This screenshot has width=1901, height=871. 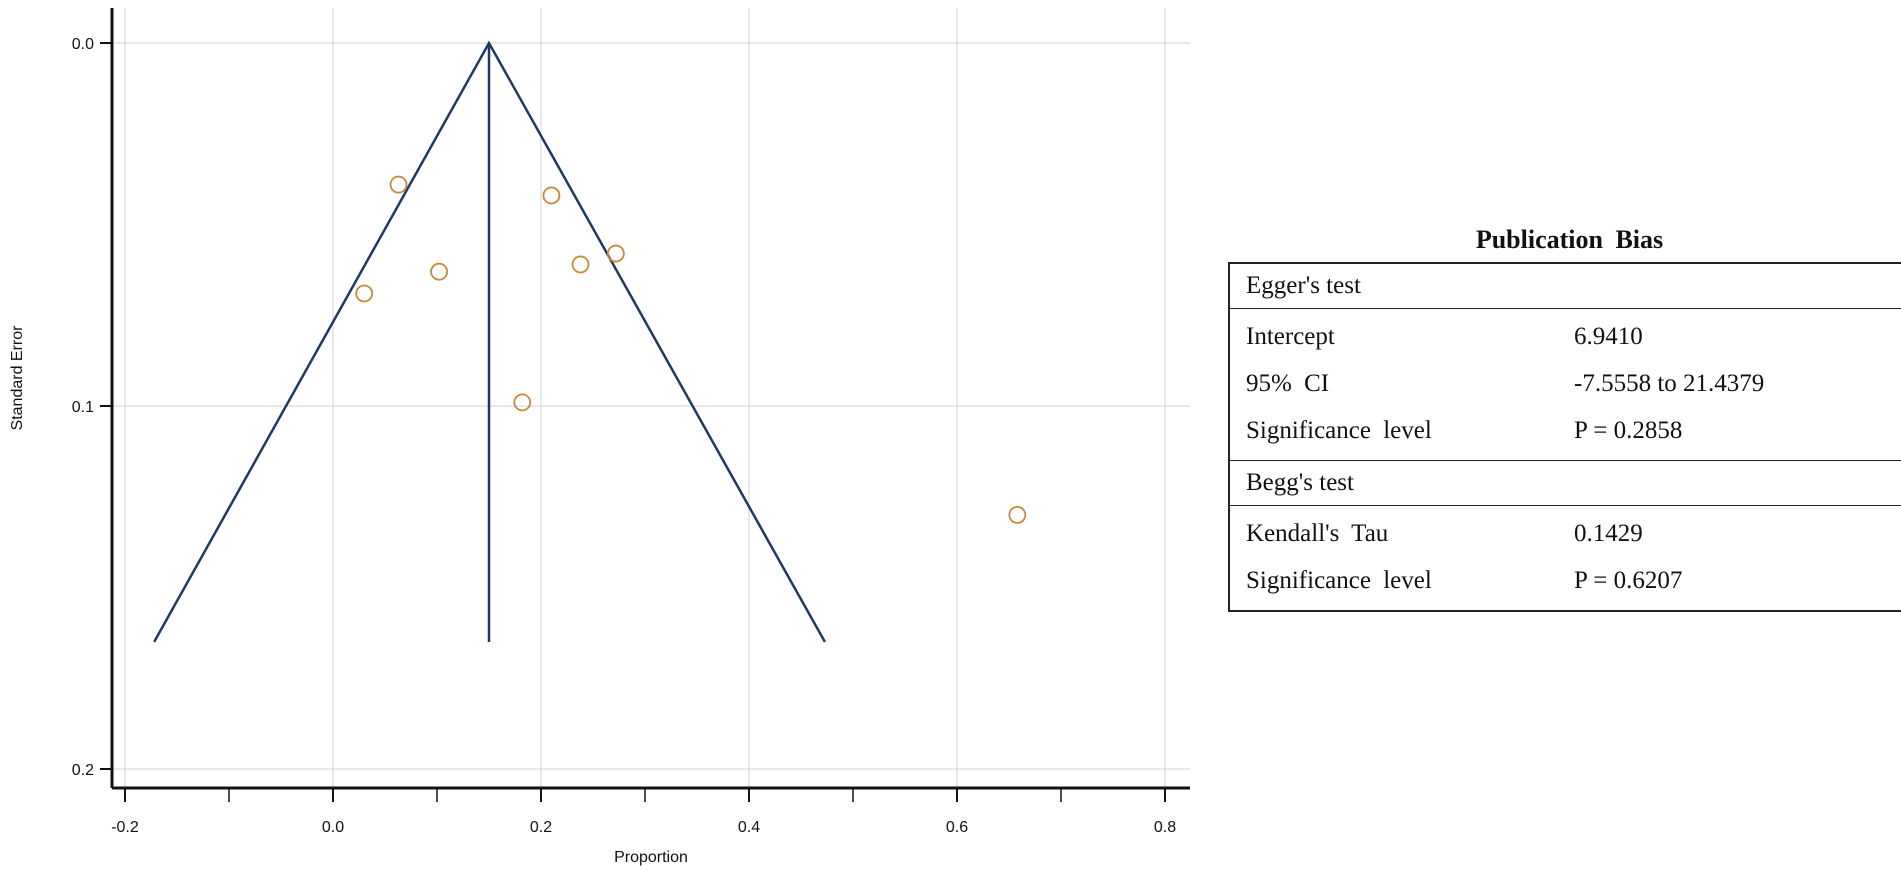 What do you see at coordinates (957, 827) in the screenshot?
I see `x-tick-label: 0.6` at bounding box center [957, 827].